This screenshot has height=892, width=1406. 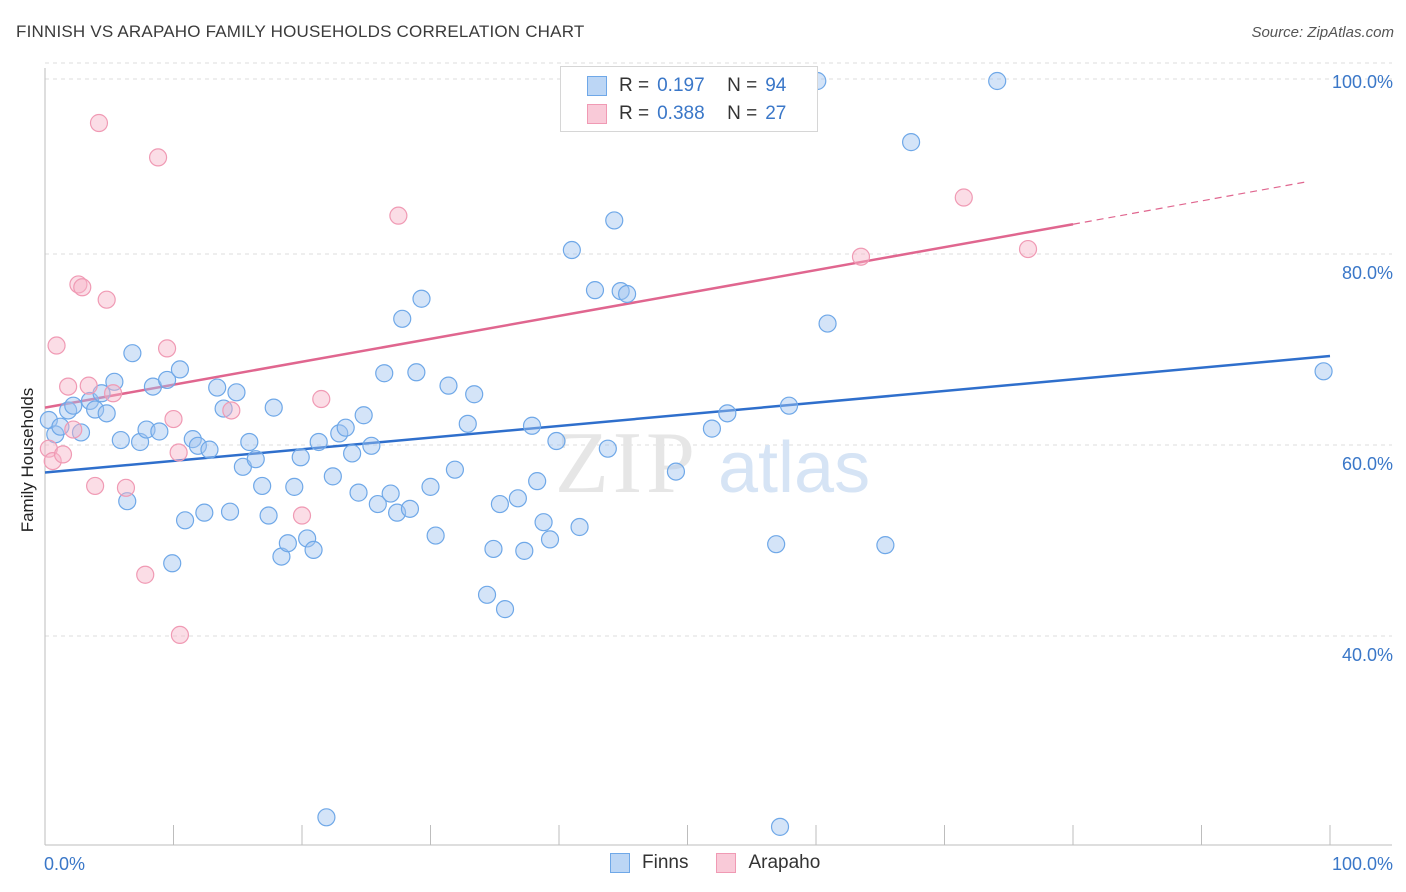 What do you see at coordinates (776, 85) in the screenshot?
I see `n-value-finns: 94` at bounding box center [776, 85].